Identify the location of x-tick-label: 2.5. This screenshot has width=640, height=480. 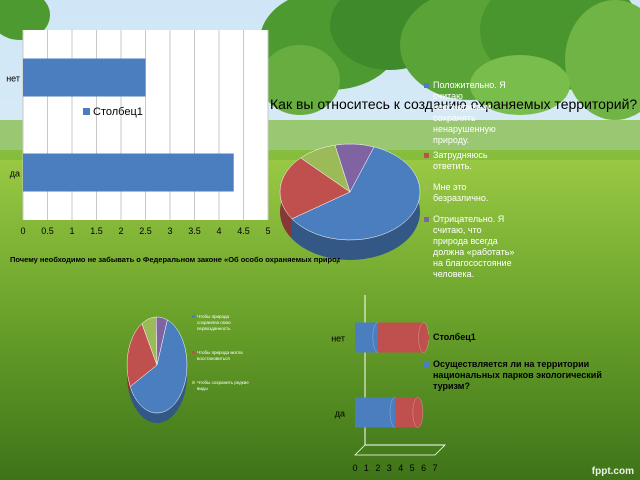
(145, 231).